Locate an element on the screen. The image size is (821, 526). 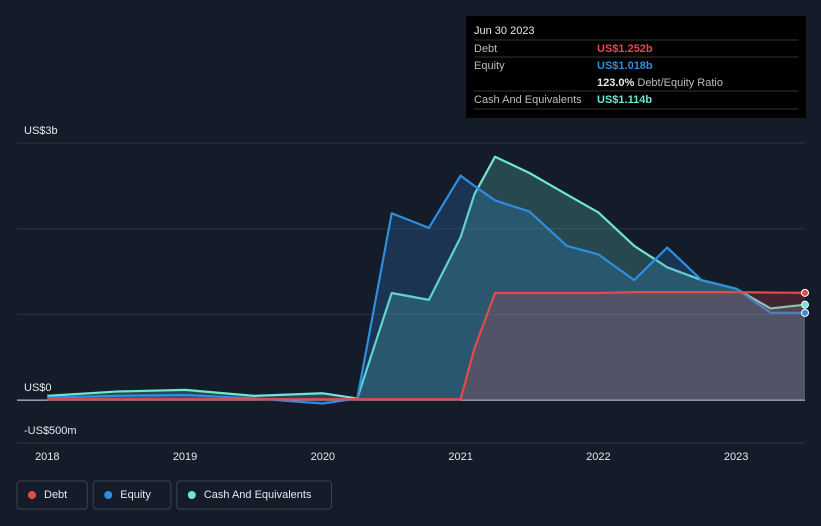
tooltip-box is located at coordinates (636, 67).